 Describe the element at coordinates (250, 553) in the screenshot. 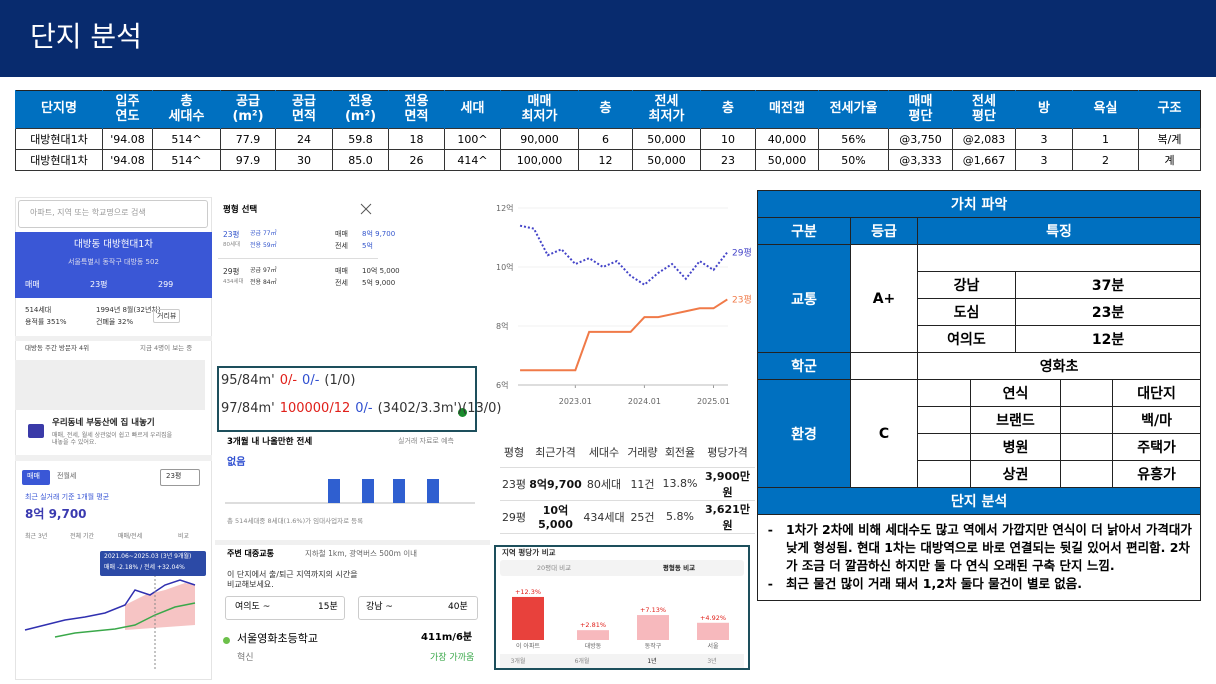

I see `transit-title: 주변 대중교통` at that location.